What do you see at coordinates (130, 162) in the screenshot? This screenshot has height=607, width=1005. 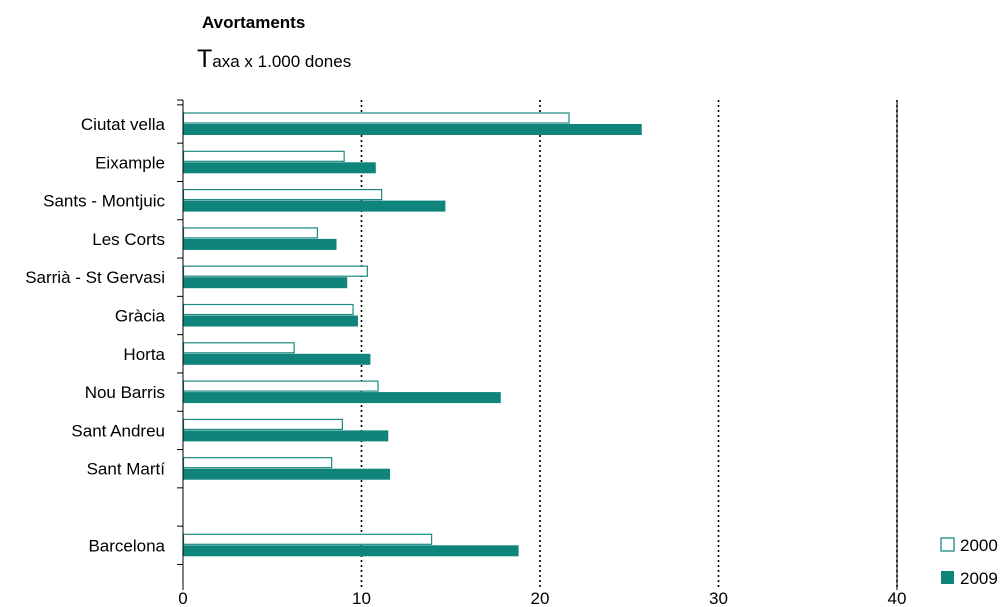 I see `category-label: Eixample` at bounding box center [130, 162].